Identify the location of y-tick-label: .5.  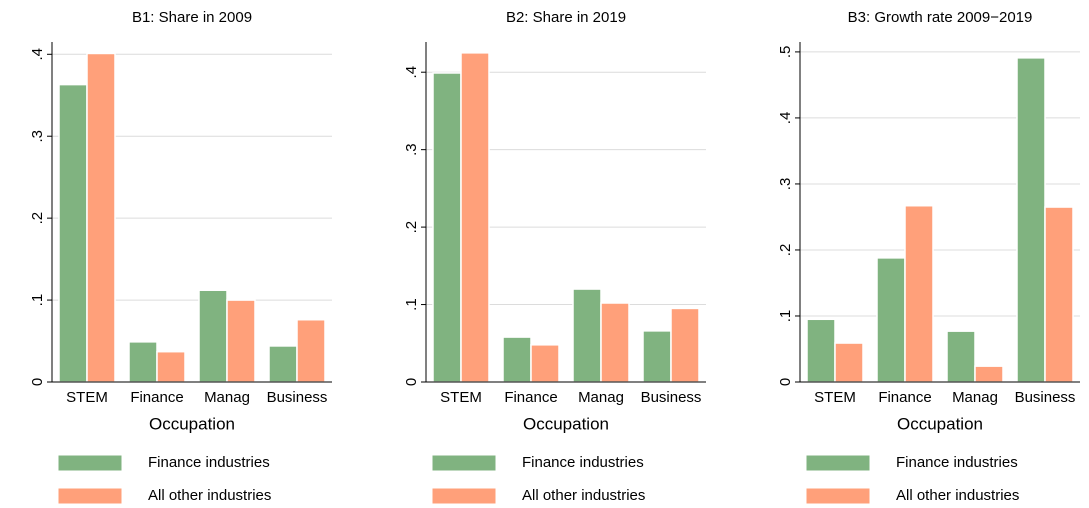
(785, 52).